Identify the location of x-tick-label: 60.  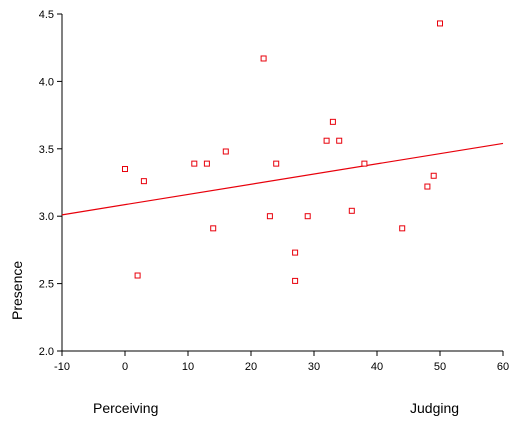
(503, 367).